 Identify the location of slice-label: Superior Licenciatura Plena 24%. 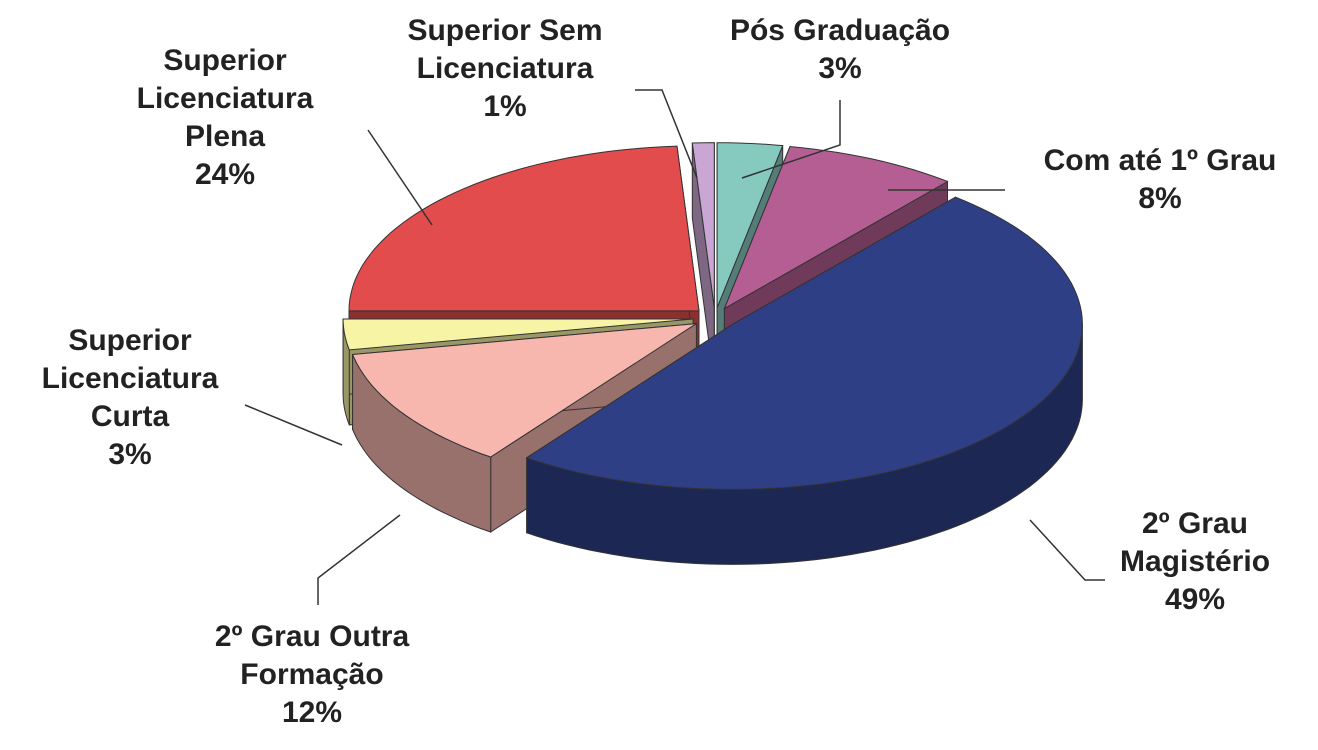
(225, 118).